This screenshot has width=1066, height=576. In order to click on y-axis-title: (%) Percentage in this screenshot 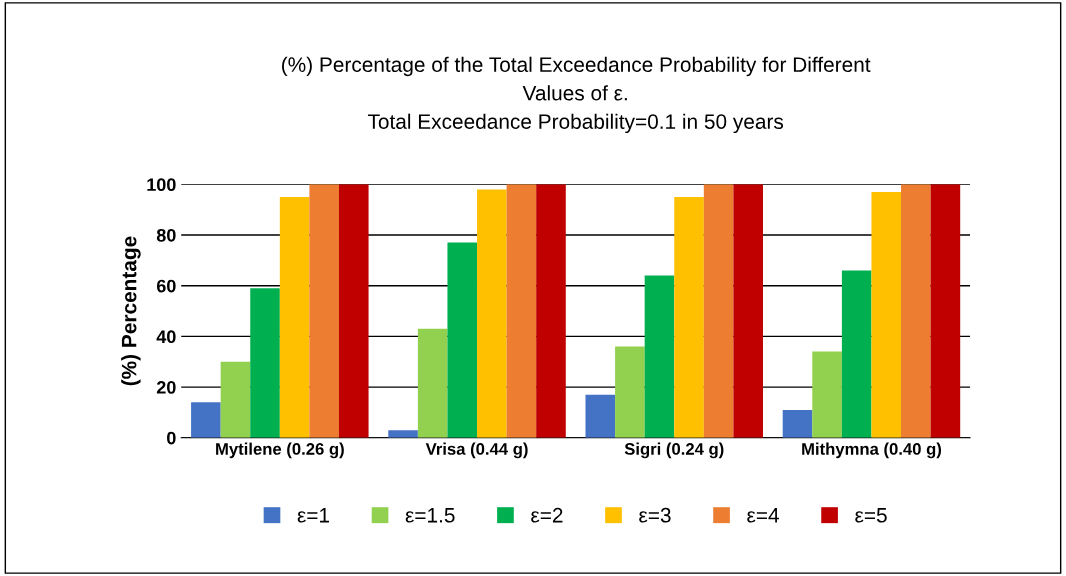, I will do `click(131, 311)`.